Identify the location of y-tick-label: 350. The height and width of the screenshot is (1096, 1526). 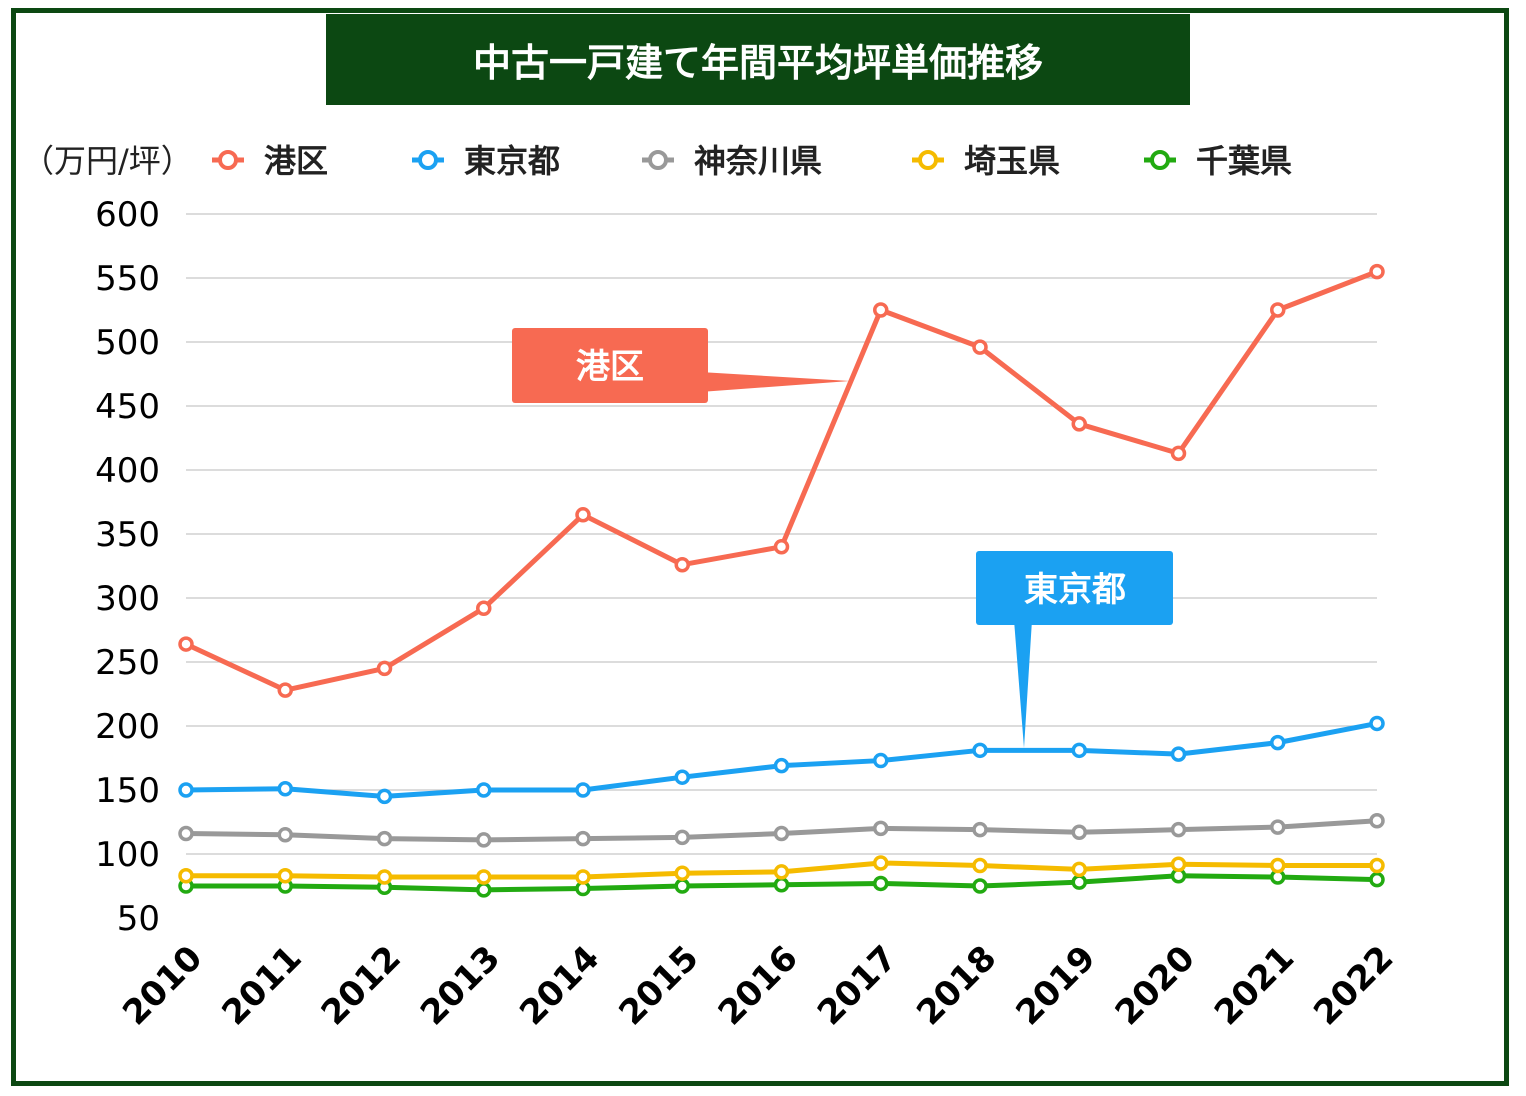
(127, 535).